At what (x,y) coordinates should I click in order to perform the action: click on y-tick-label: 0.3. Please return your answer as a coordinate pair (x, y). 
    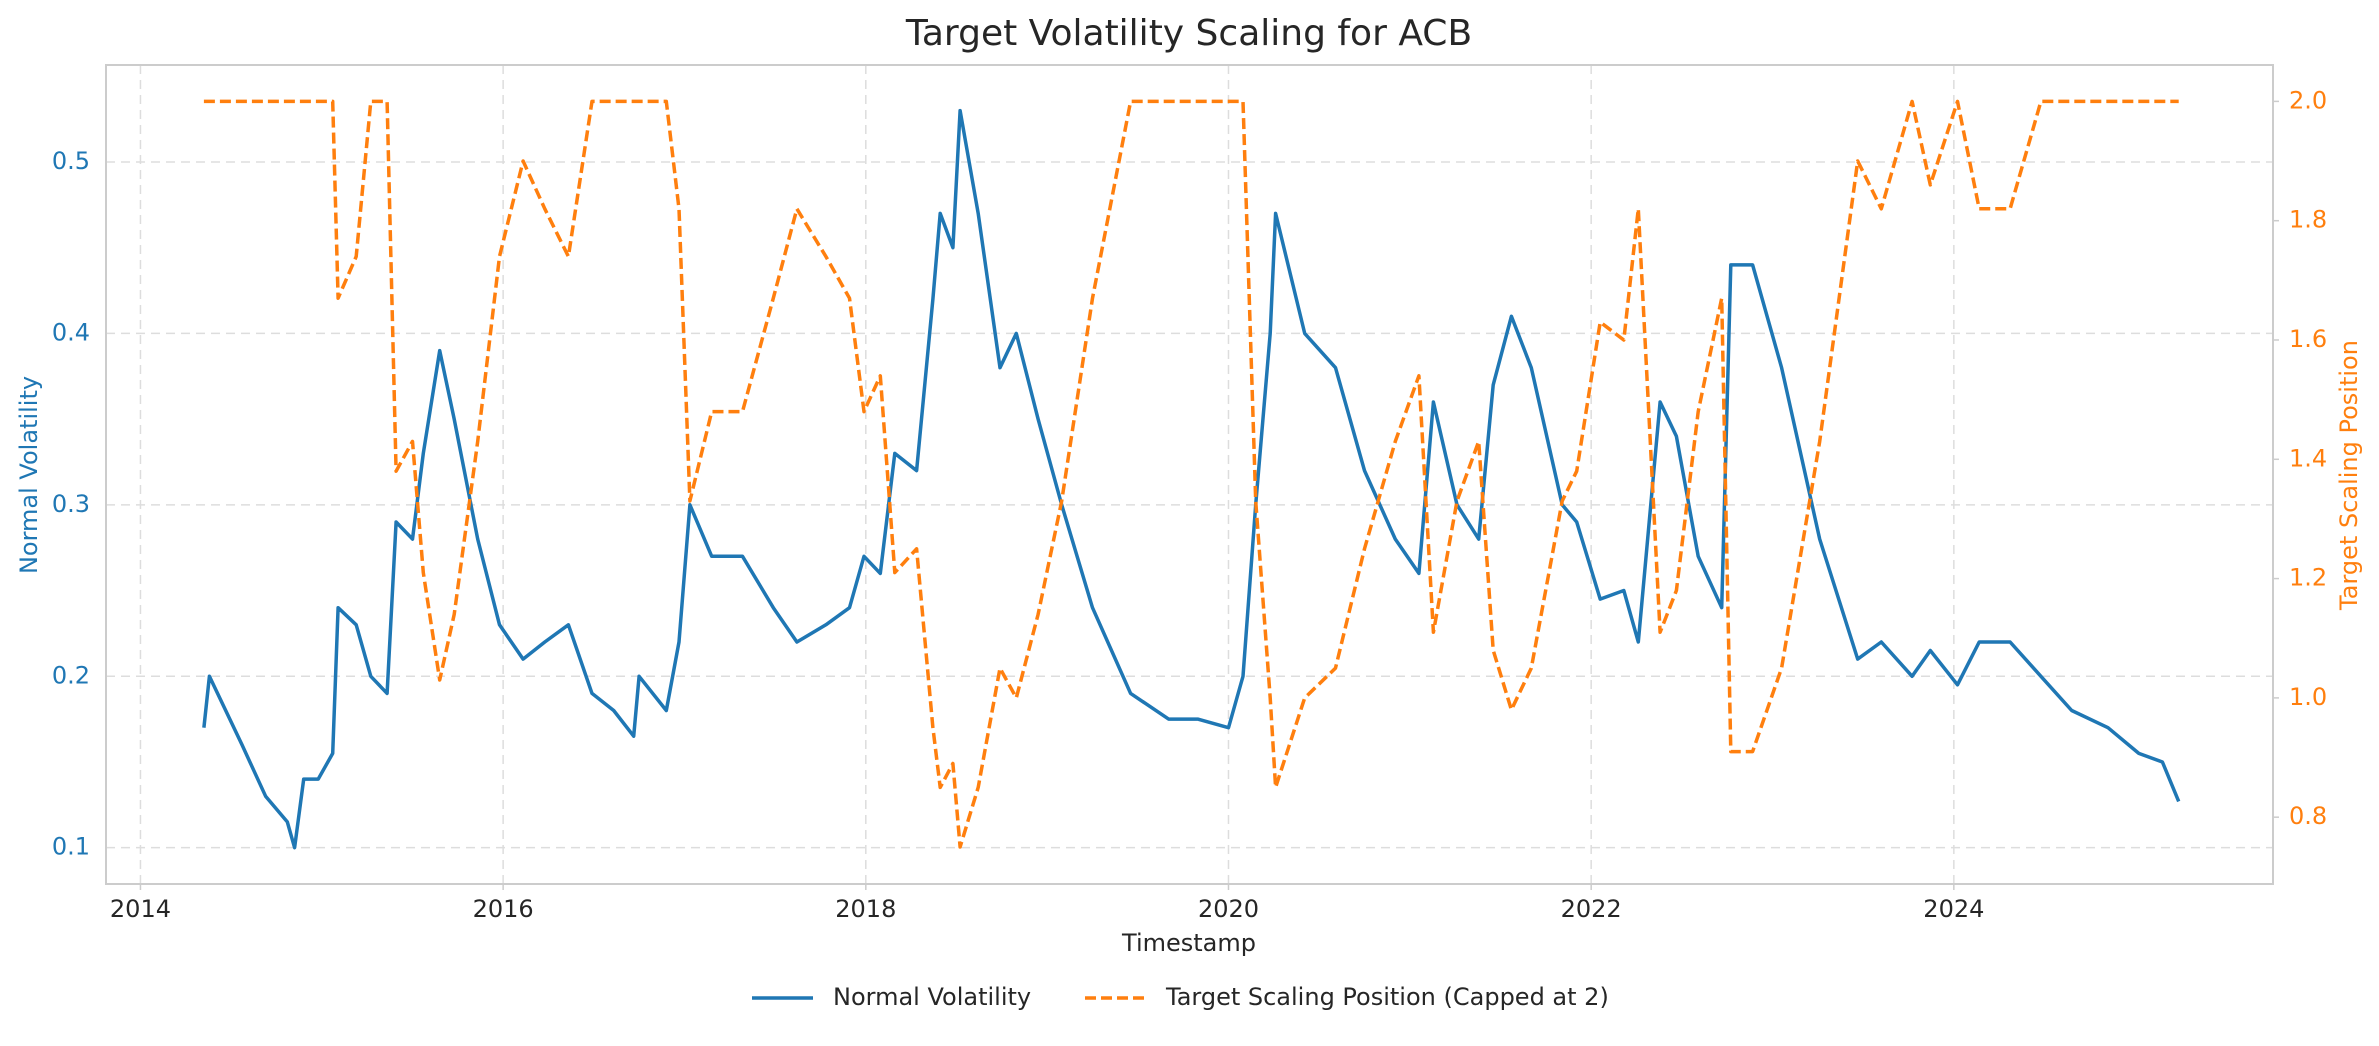
    Looking at the image, I should click on (71, 504).